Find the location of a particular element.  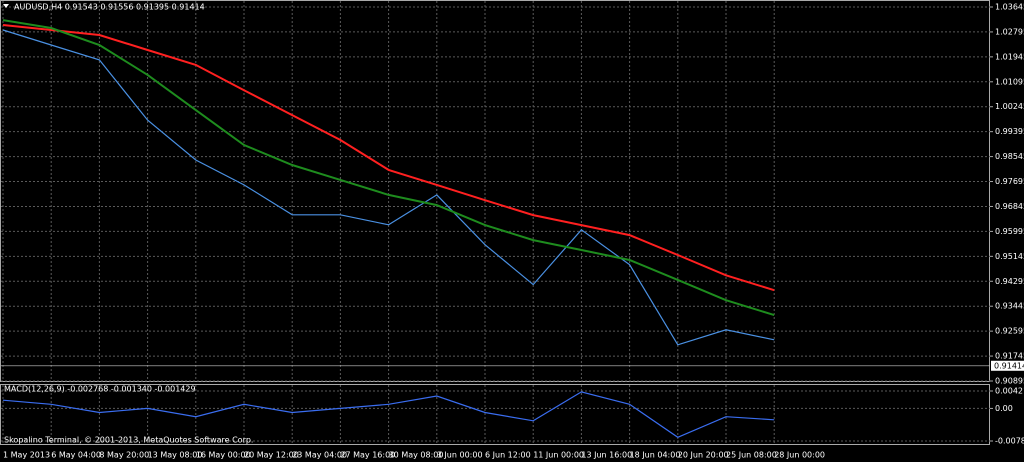

y-tick-label: 1.00245 is located at coordinates (1009, 106).